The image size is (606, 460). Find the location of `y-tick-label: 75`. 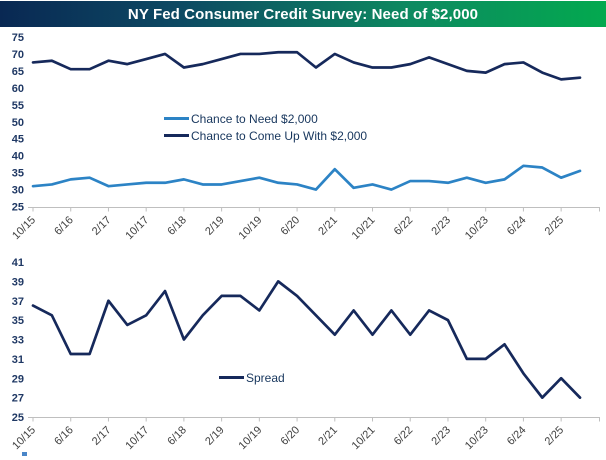

y-tick-label: 75 is located at coordinates (18, 38).